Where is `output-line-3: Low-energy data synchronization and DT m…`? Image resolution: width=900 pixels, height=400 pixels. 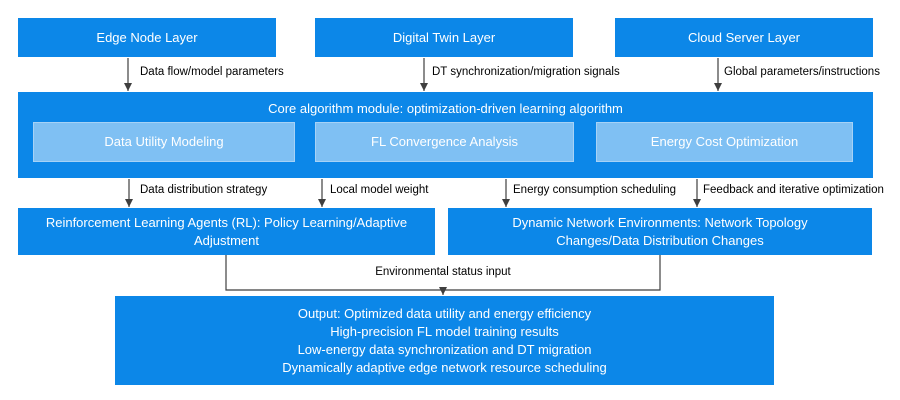 output-line-3: Low-energy data synchronization and DT m… is located at coordinates (444, 349).